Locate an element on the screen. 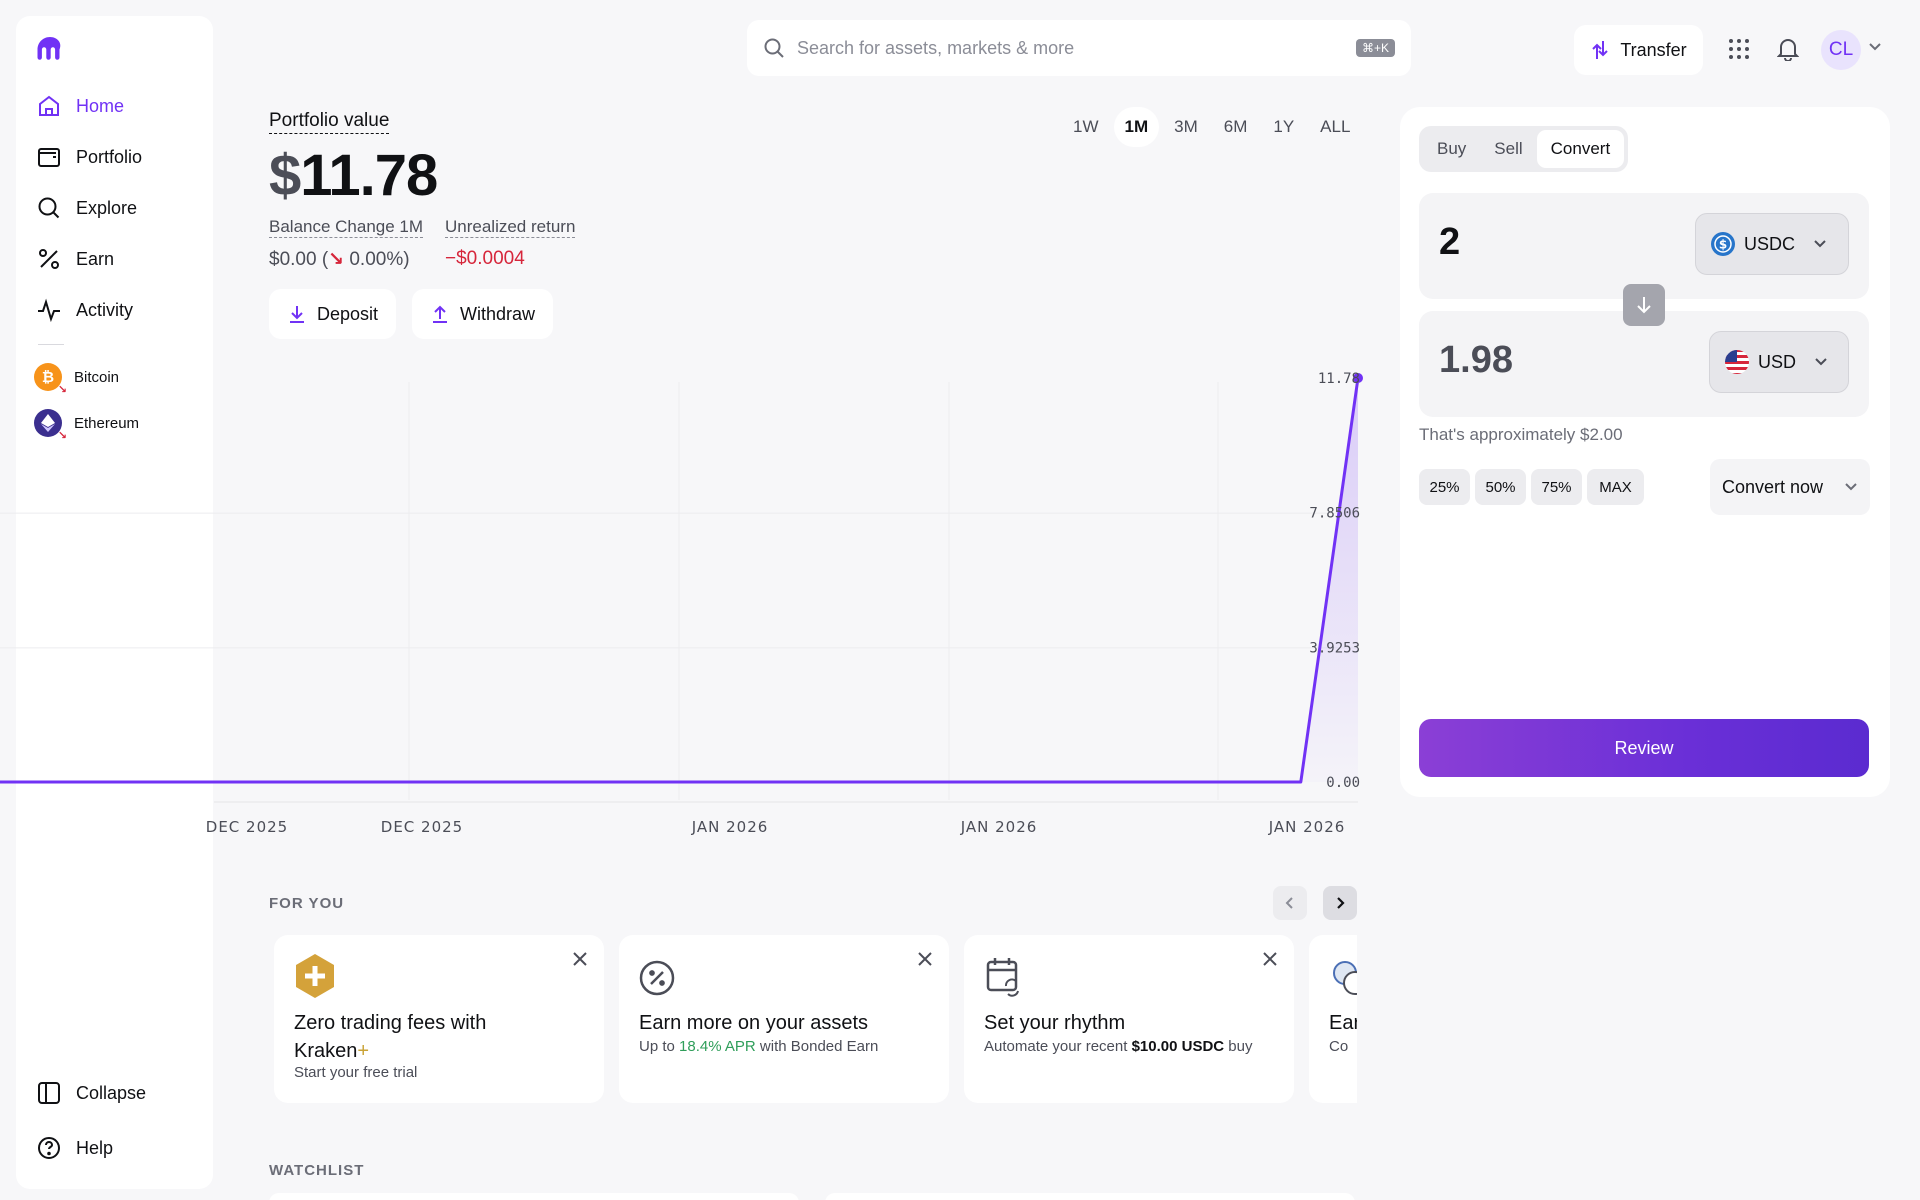 The height and width of the screenshot is (1200, 1920). apps-grid-icon is located at coordinates (1739, 49).